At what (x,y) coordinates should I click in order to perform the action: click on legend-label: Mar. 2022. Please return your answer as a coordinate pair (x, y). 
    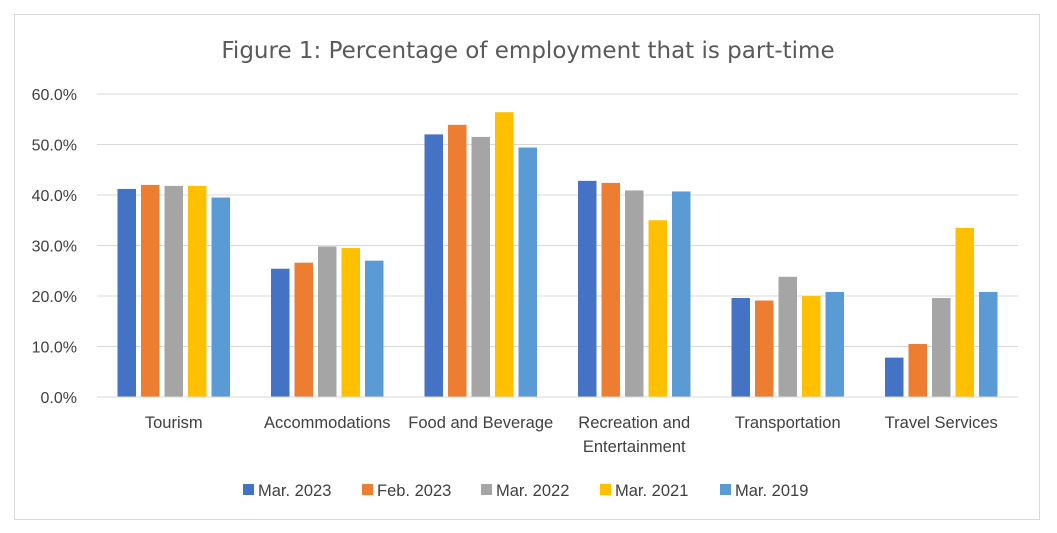
    Looking at the image, I should click on (532, 491).